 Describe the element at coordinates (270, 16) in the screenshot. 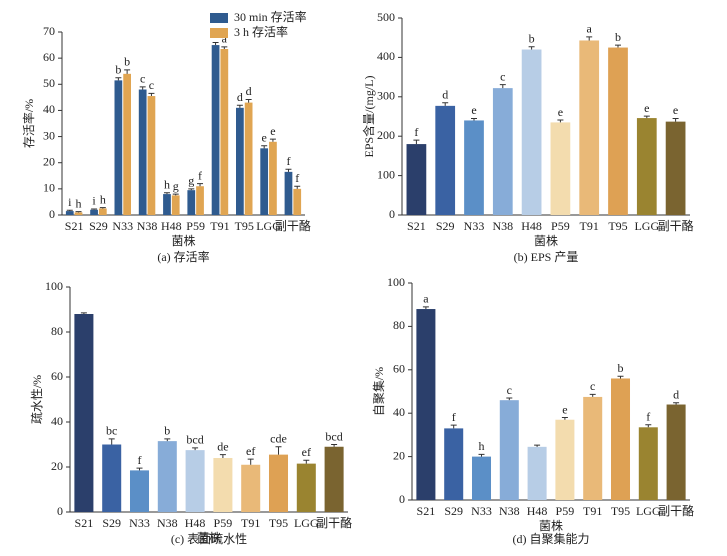

I see `legend-label: 30 min 存活率` at that location.